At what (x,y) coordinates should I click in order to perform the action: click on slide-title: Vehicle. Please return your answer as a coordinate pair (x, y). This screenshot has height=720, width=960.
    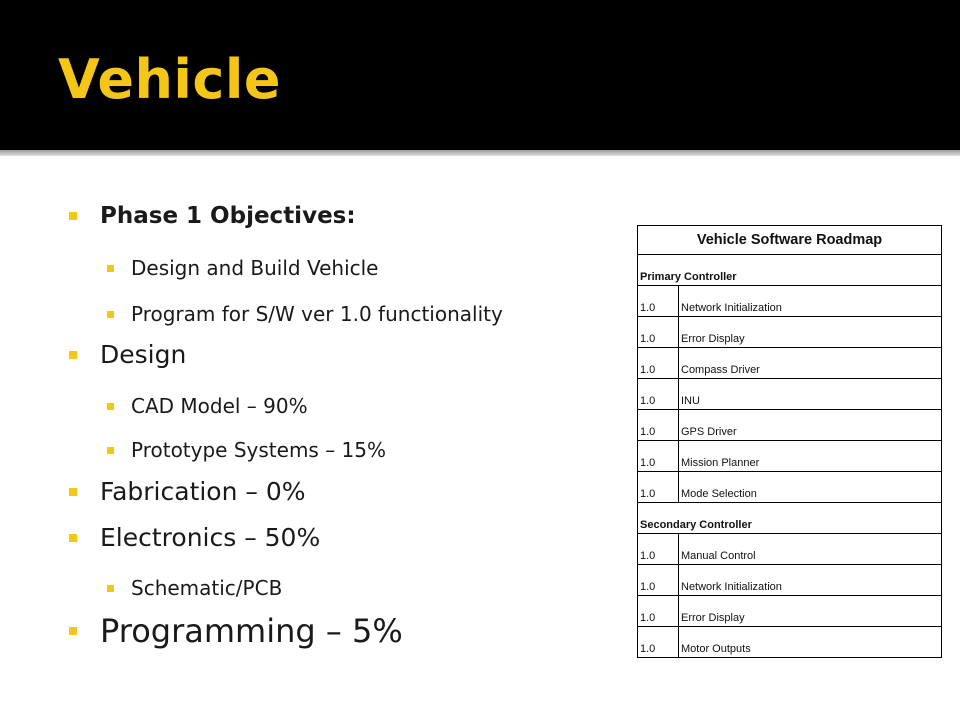
    Looking at the image, I should click on (170, 79).